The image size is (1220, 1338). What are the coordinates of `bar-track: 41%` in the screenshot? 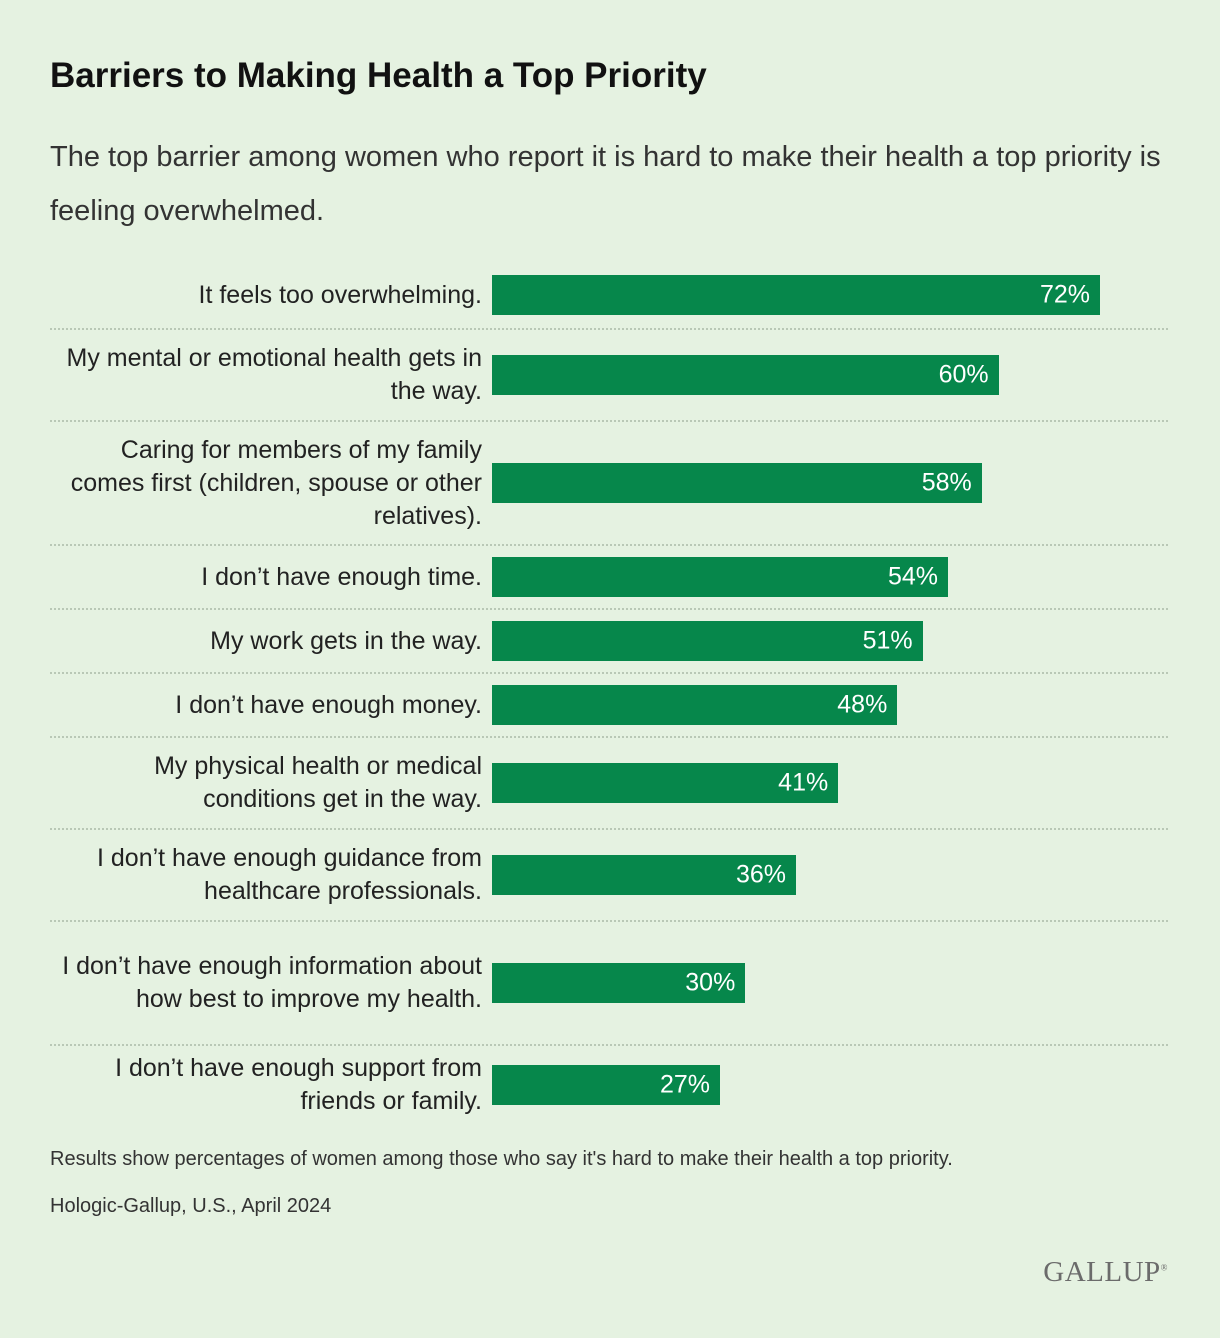 It's located at (830, 783).